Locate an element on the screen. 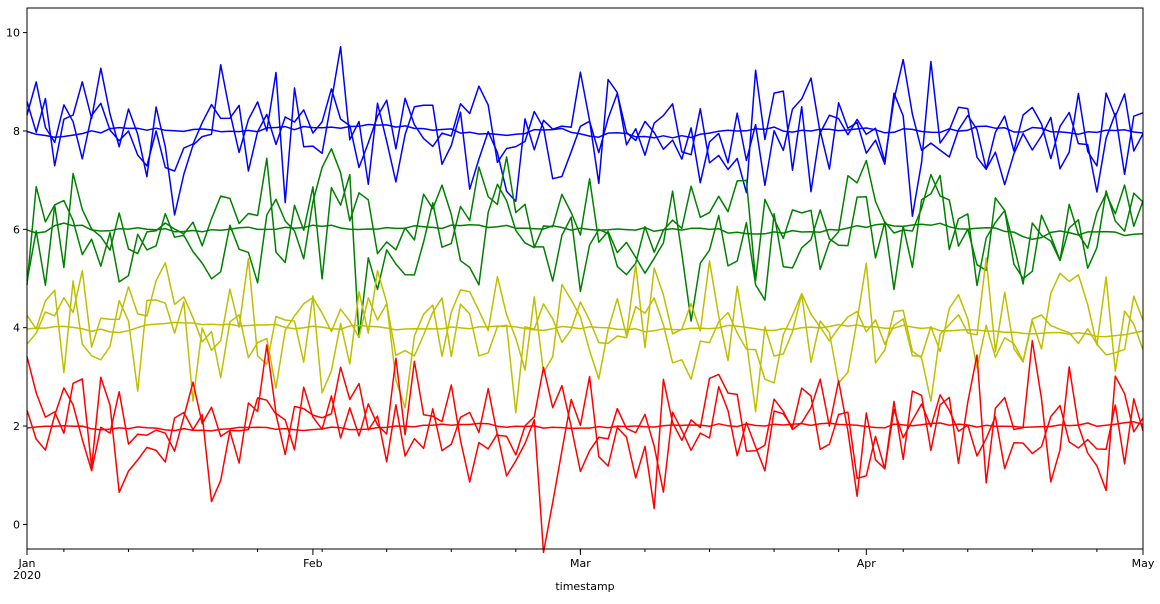 This screenshot has height=604, width=1160. x-tick-label: Feb is located at coordinates (312, 563).